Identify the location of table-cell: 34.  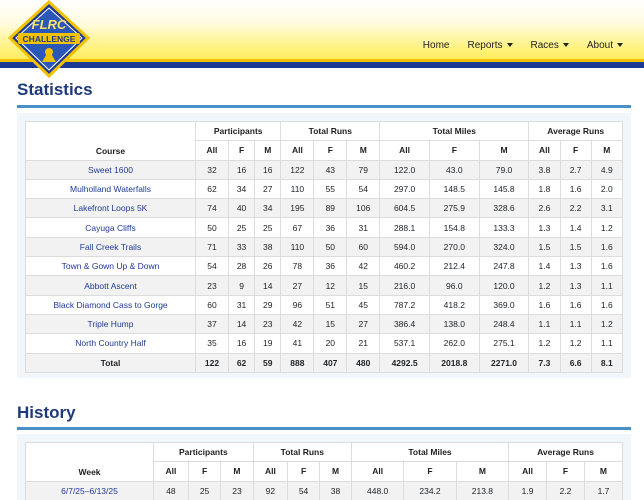
(241, 189).